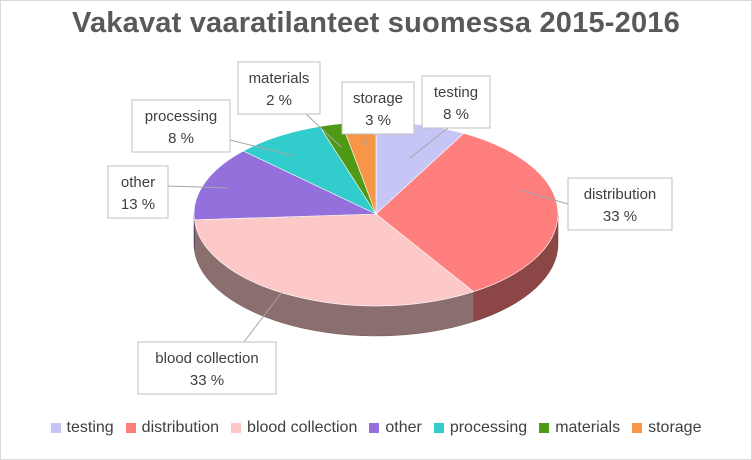  Describe the element at coordinates (334, 260) in the screenshot. I see `slice-blood-collection` at that location.